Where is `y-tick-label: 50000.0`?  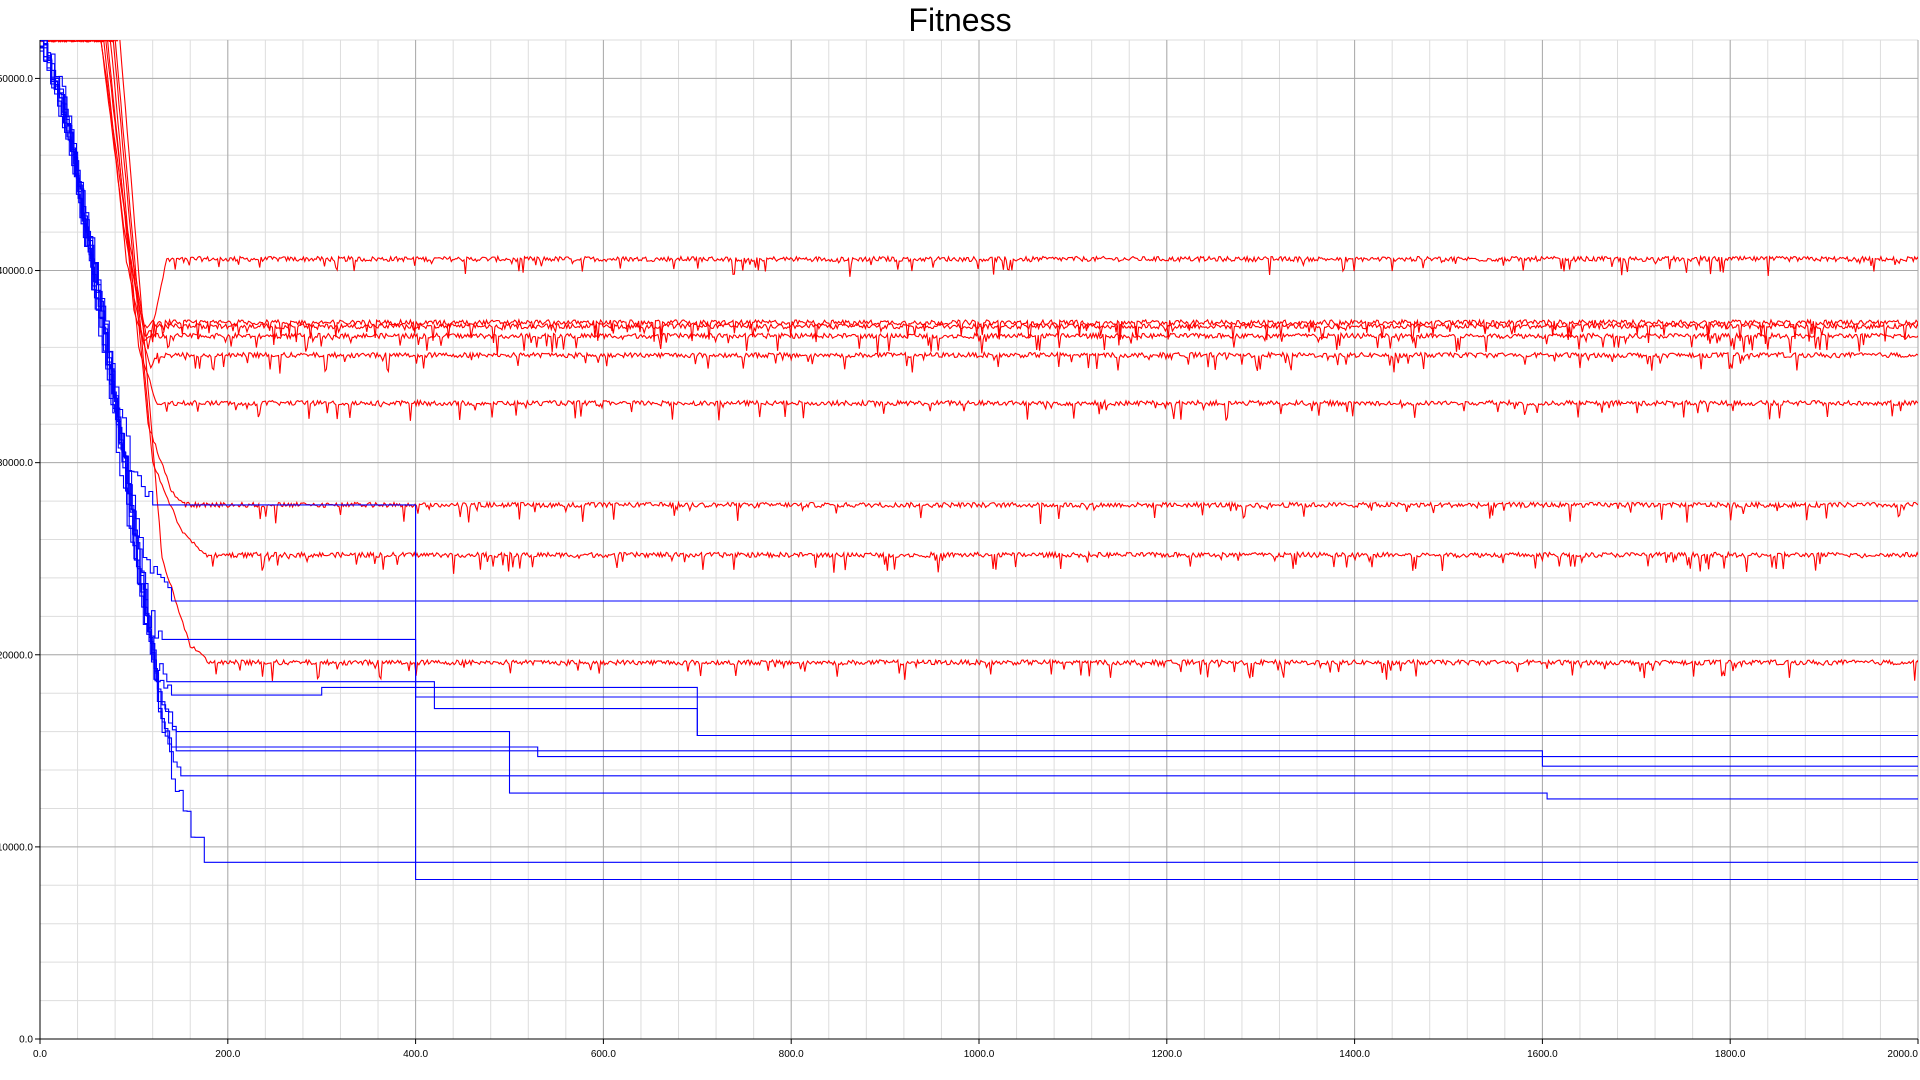
y-tick-label: 50000.0 is located at coordinates (16, 79).